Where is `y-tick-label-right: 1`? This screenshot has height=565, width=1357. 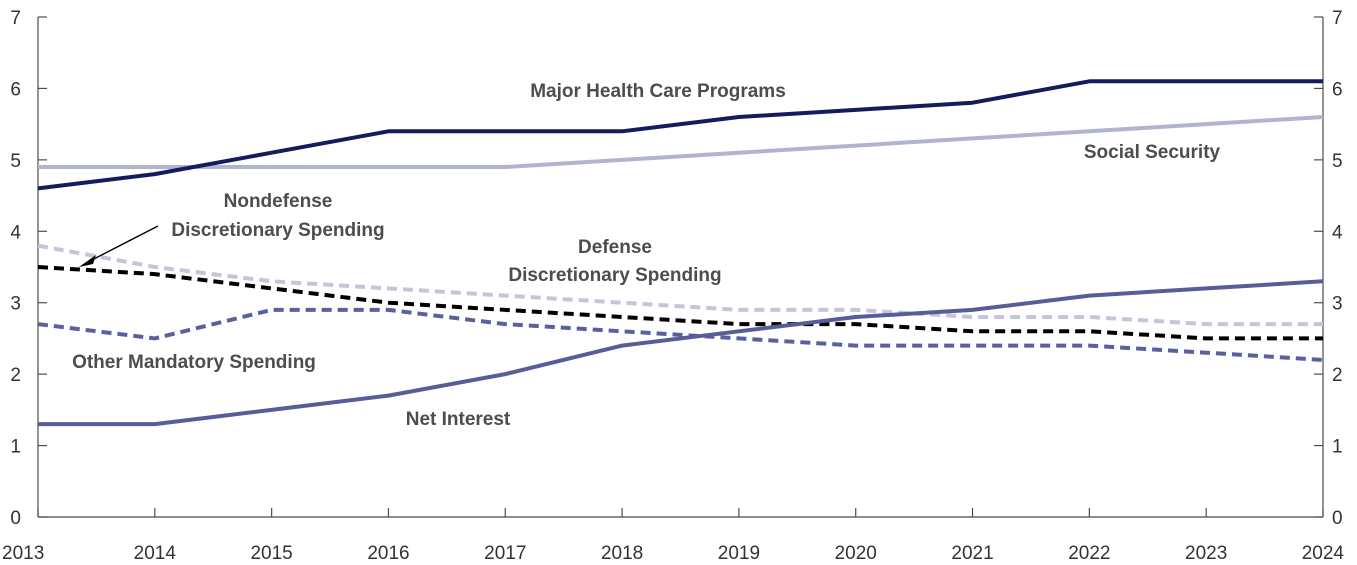 y-tick-label-right: 1 is located at coordinates (1337, 447).